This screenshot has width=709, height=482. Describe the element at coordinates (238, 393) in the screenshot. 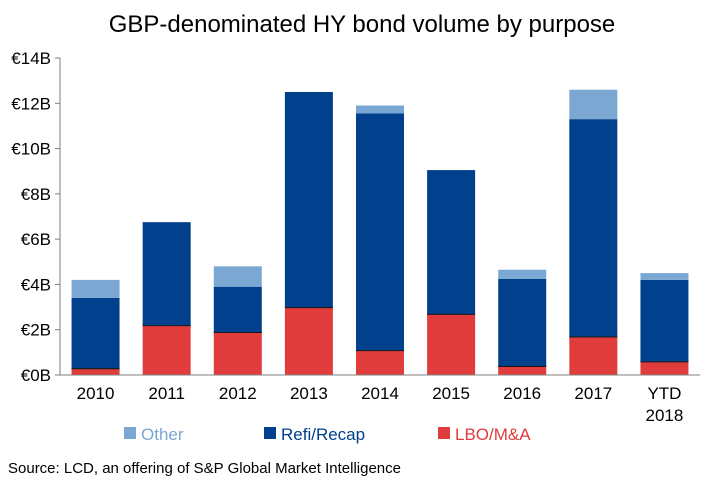

I see `x-tick-label: 2012` at that location.